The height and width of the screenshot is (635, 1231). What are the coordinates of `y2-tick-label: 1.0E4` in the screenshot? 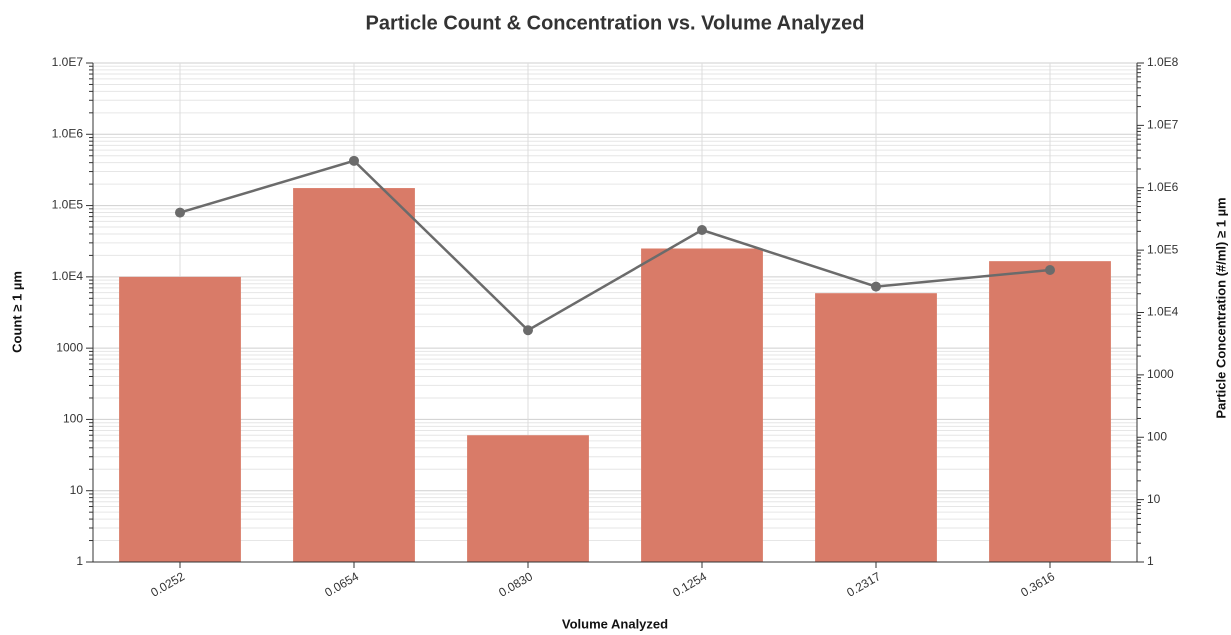 It's located at (1163, 312).